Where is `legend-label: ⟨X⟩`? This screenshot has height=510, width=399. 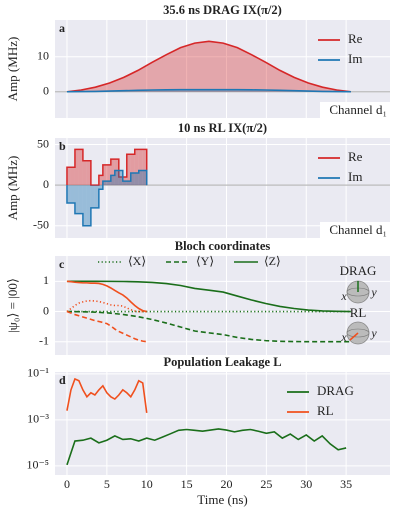 legend-label: ⟨X⟩ is located at coordinates (137, 261).